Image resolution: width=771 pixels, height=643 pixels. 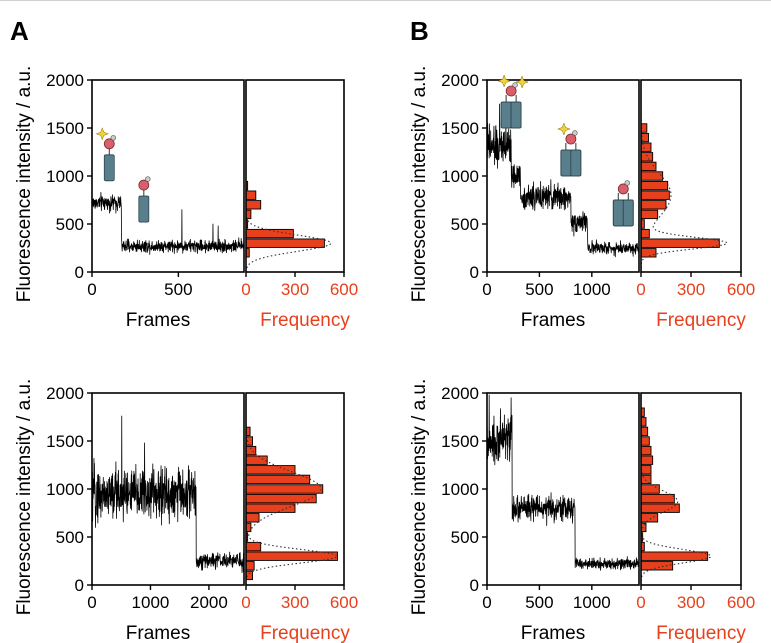 What do you see at coordinates (19, 31) in the screenshot?
I see `panel-letter-a: A` at bounding box center [19, 31].